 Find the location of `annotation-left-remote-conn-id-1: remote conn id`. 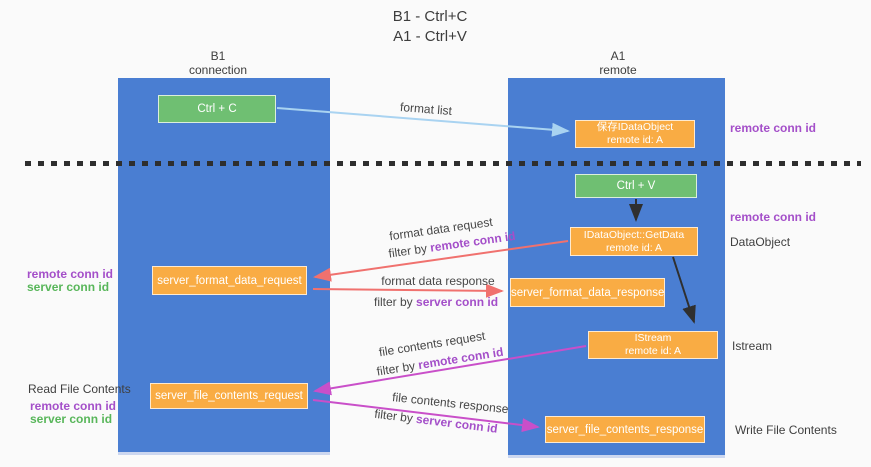

annotation-left-remote-conn-id-1: remote conn id is located at coordinates (70, 274).